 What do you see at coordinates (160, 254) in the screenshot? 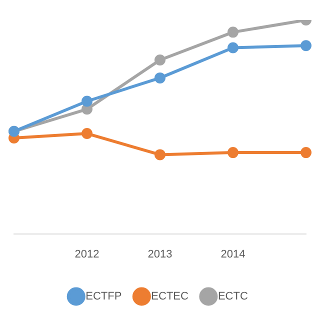
I see `x-tick-label: 2013` at bounding box center [160, 254].